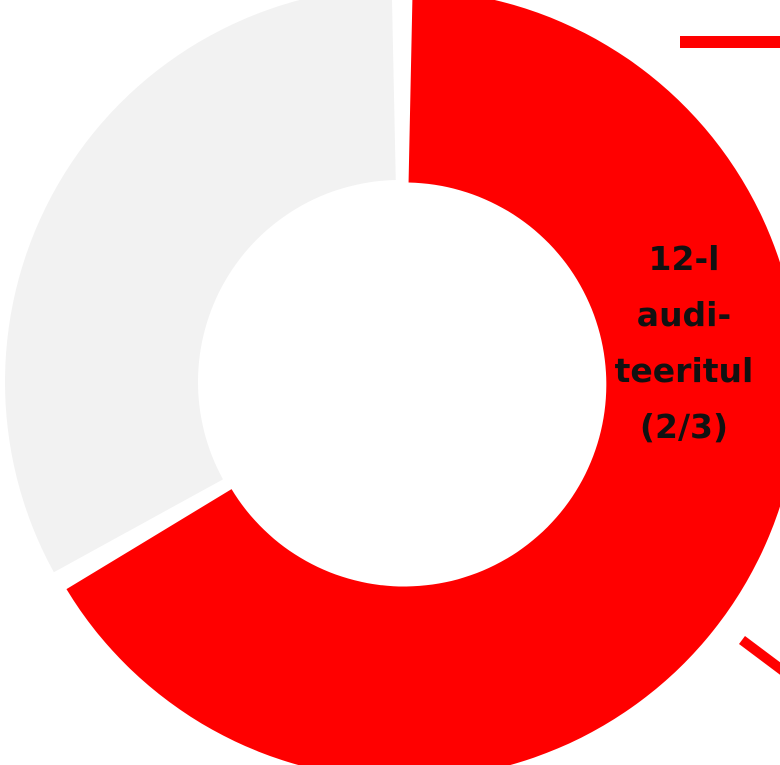  I want to click on legend-leaders, so click(730, 355).